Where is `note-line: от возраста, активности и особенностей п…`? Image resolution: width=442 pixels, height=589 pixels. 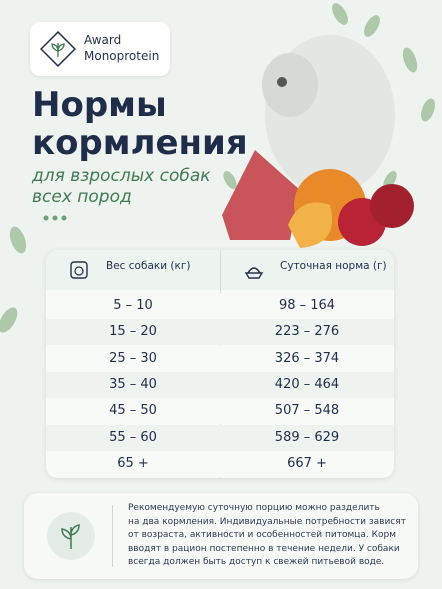 note-line: от возраста, активности и особенностей п… is located at coordinates (262, 535).